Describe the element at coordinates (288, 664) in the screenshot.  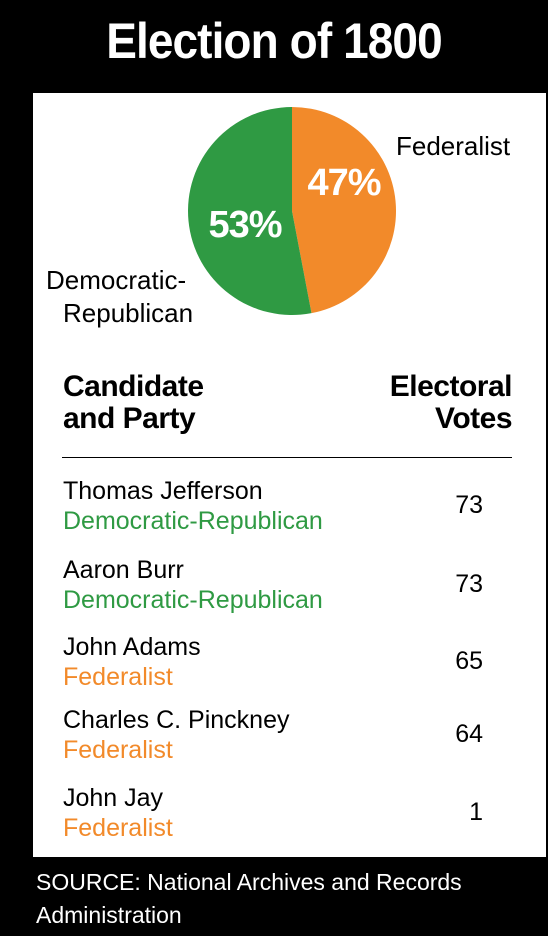
I see `table-row: John Adams Federalist 65` at that location.